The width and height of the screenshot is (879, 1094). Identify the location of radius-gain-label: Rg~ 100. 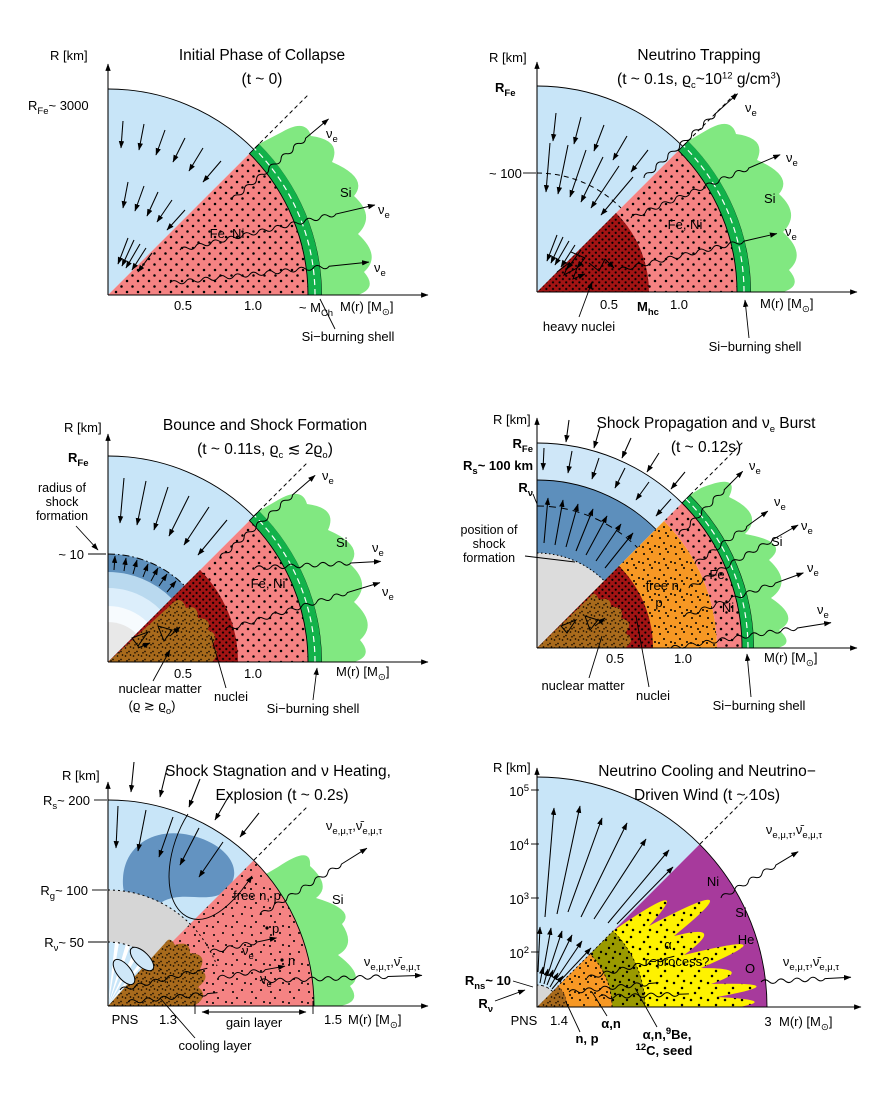
(64, 892).